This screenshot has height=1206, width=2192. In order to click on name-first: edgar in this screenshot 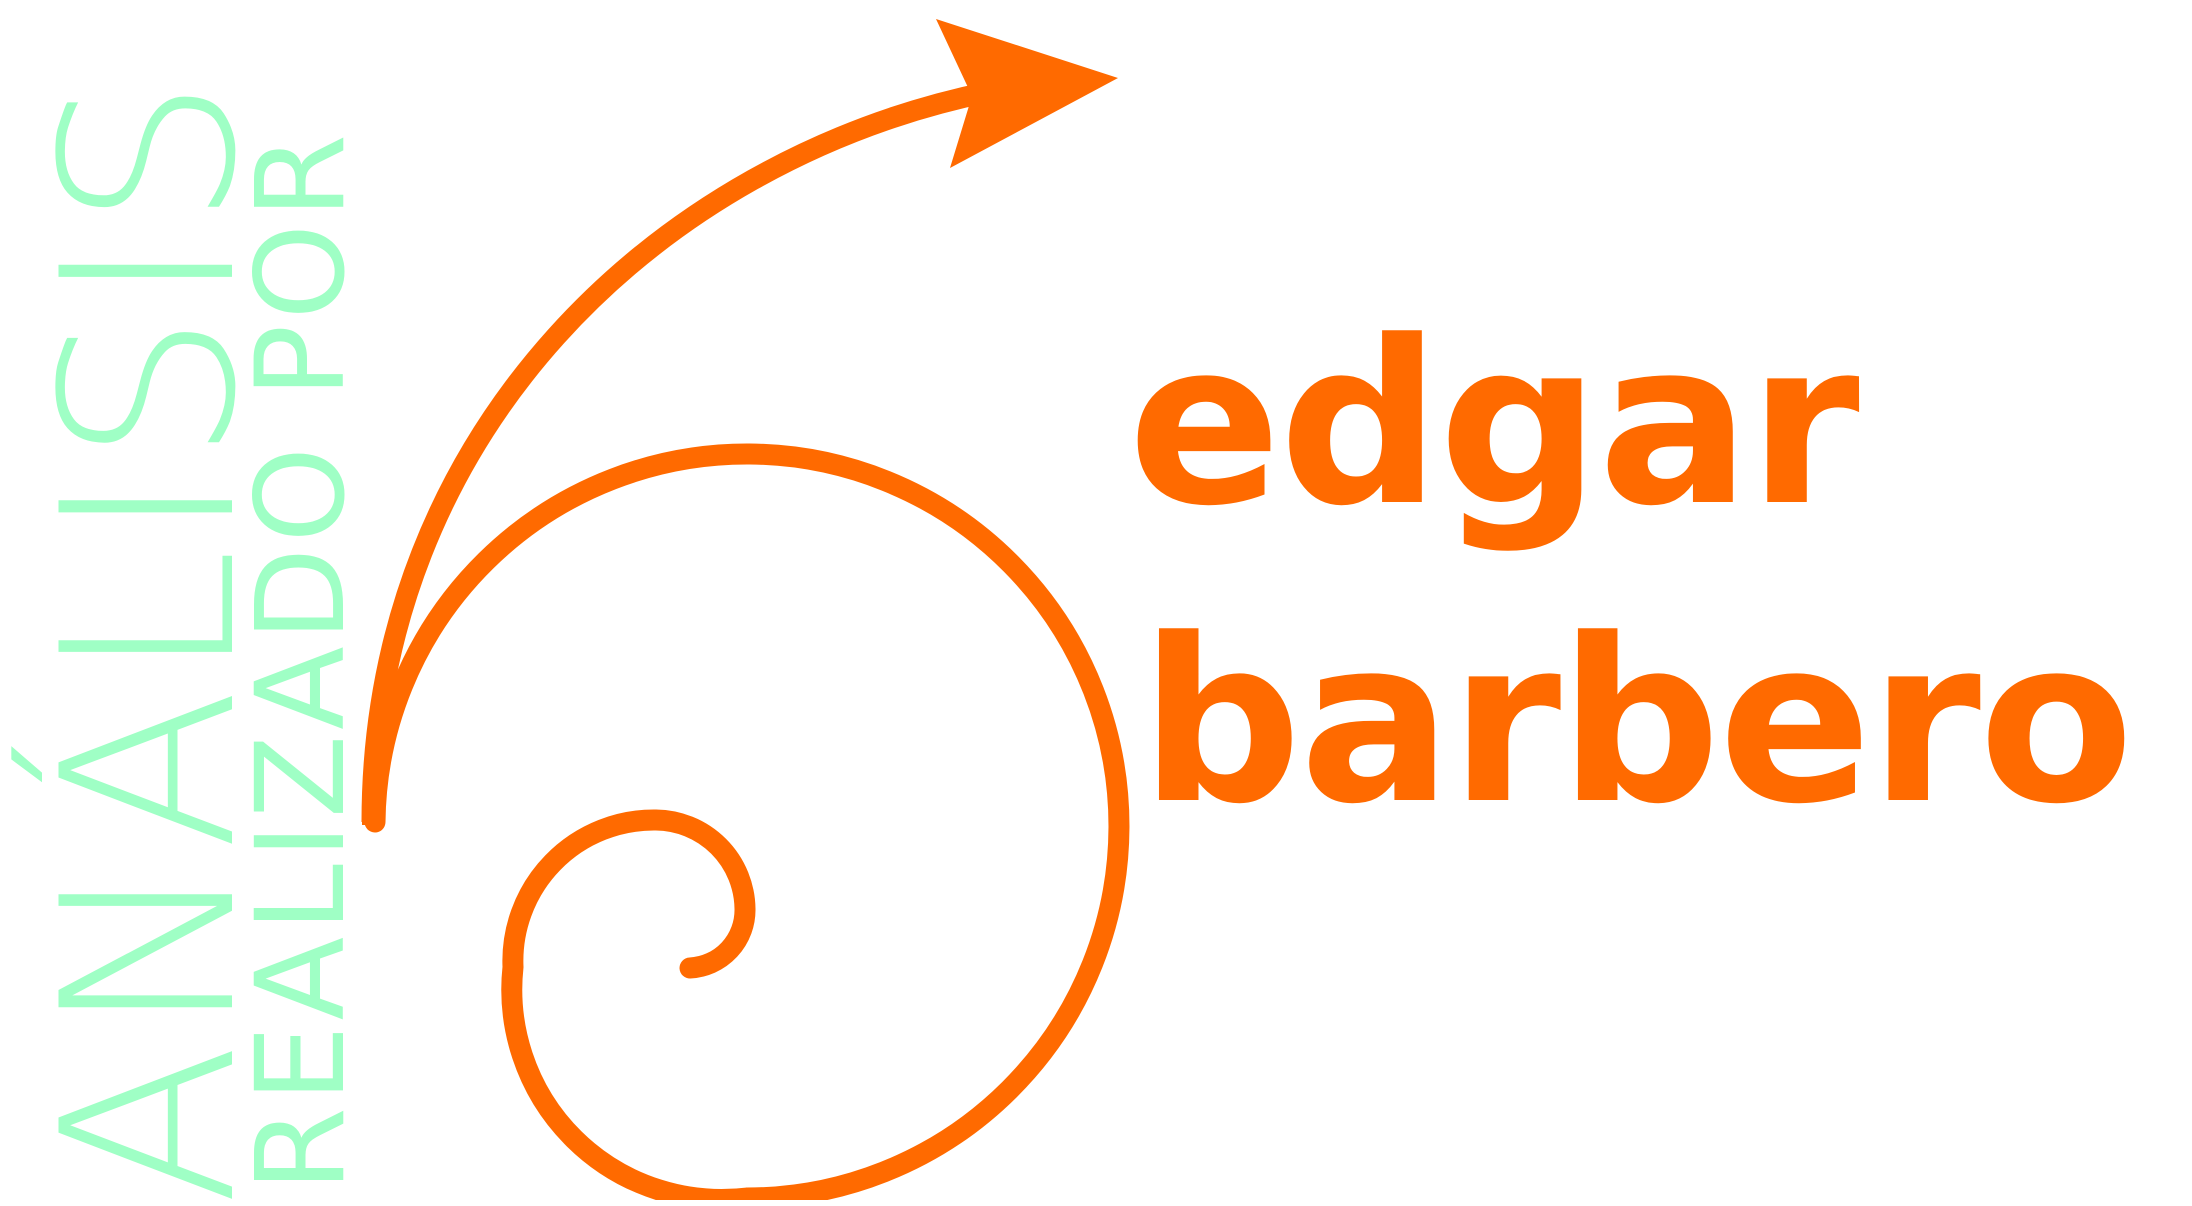, I will do `click(1494, 424)`.